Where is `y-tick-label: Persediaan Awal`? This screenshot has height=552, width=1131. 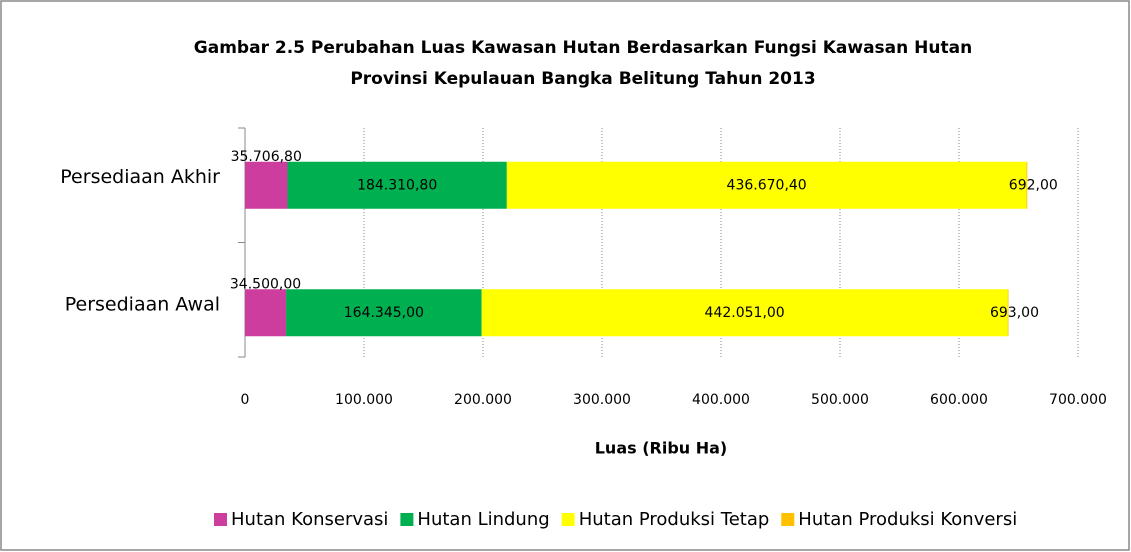
y-tick-label: Persediaan Awal is located at coordinates (142, 304).